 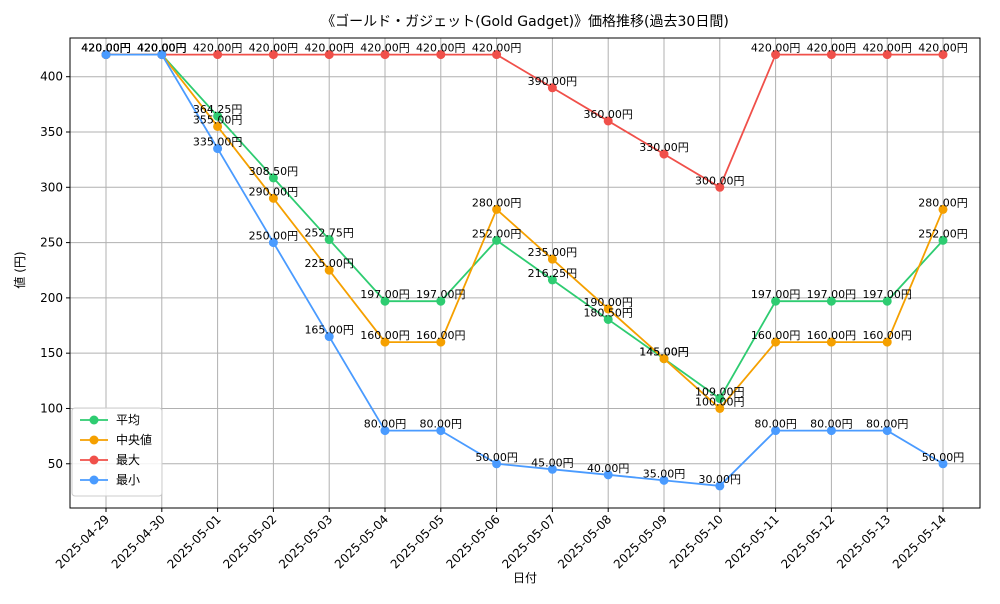 I want to click on data-label: 225.00円, so click(x=329, y=263).